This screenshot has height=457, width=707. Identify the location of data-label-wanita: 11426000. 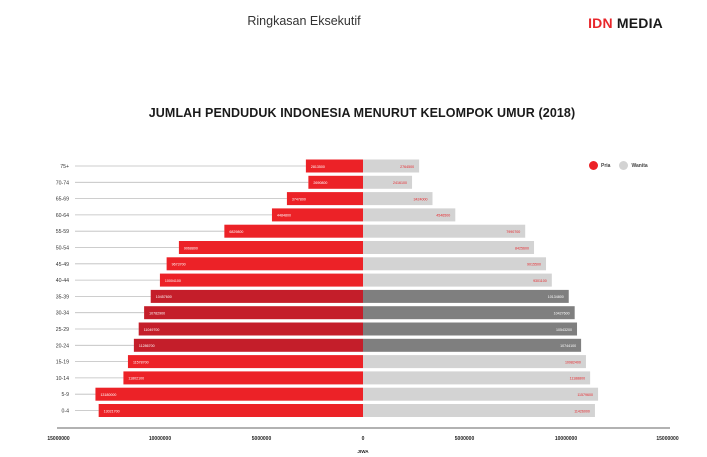
(582, 411).